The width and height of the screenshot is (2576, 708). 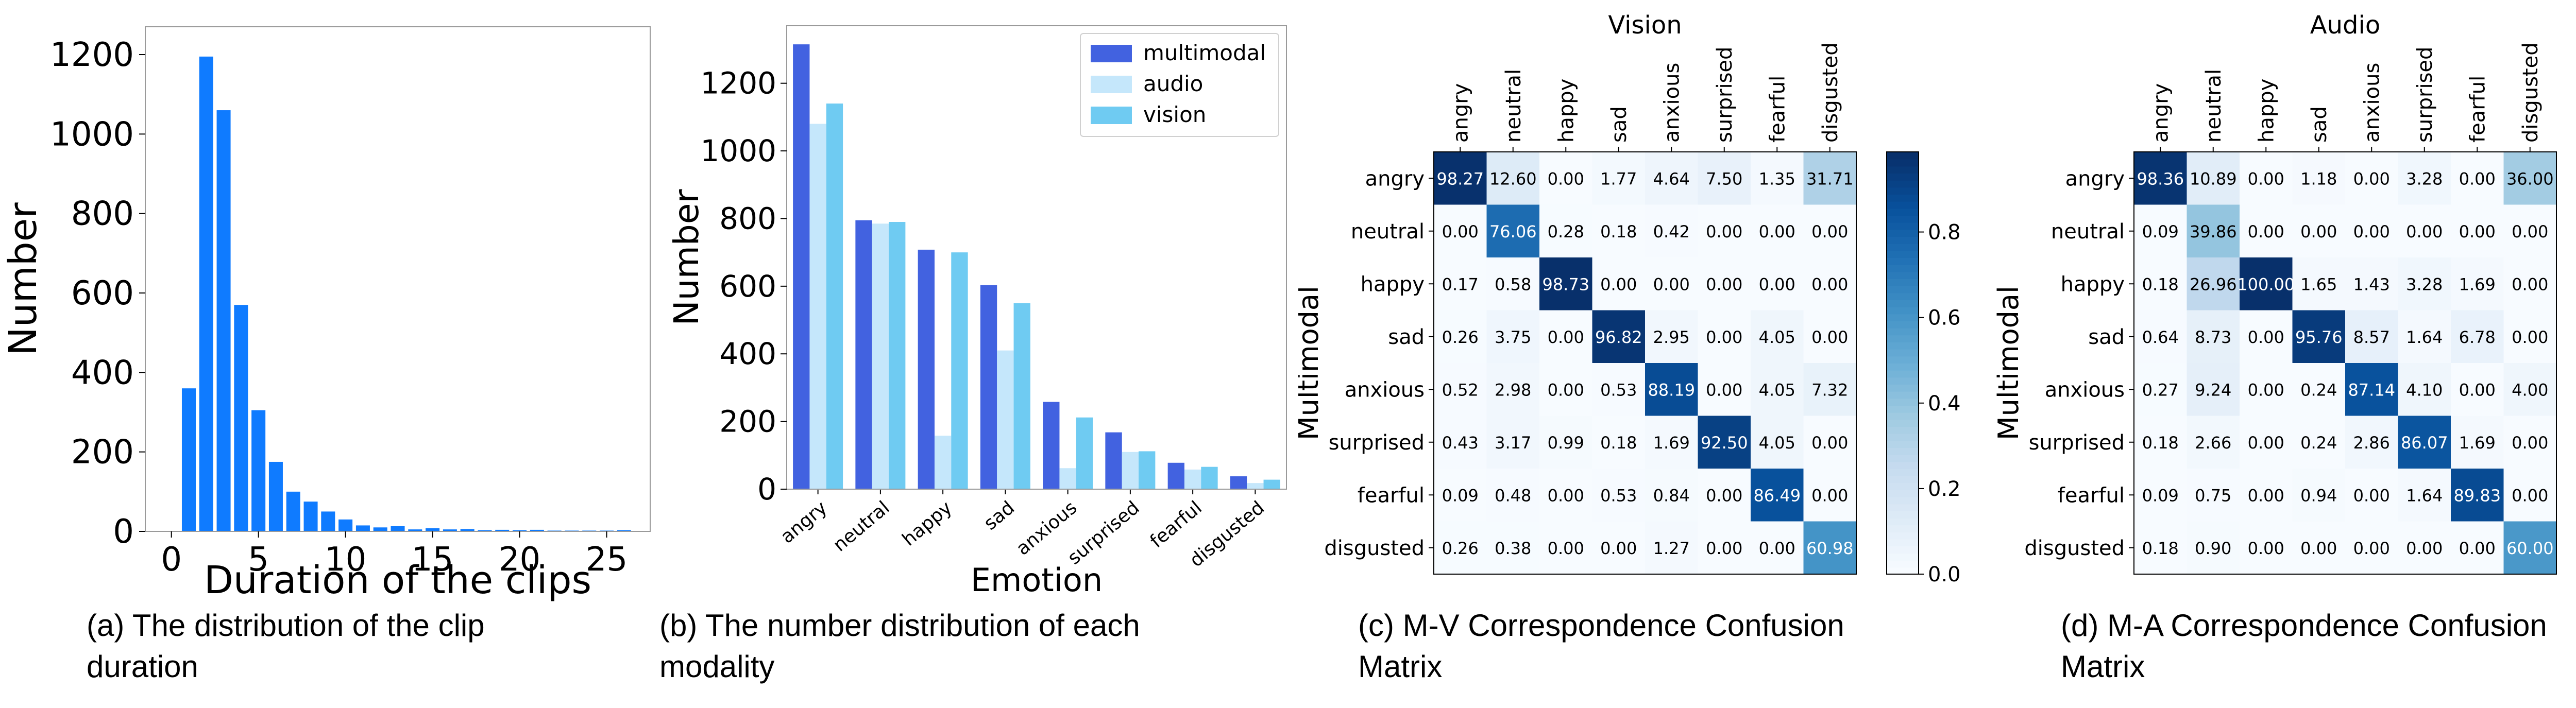 I want to click on y-tick-label: 1200, so click(x=92, y=55).